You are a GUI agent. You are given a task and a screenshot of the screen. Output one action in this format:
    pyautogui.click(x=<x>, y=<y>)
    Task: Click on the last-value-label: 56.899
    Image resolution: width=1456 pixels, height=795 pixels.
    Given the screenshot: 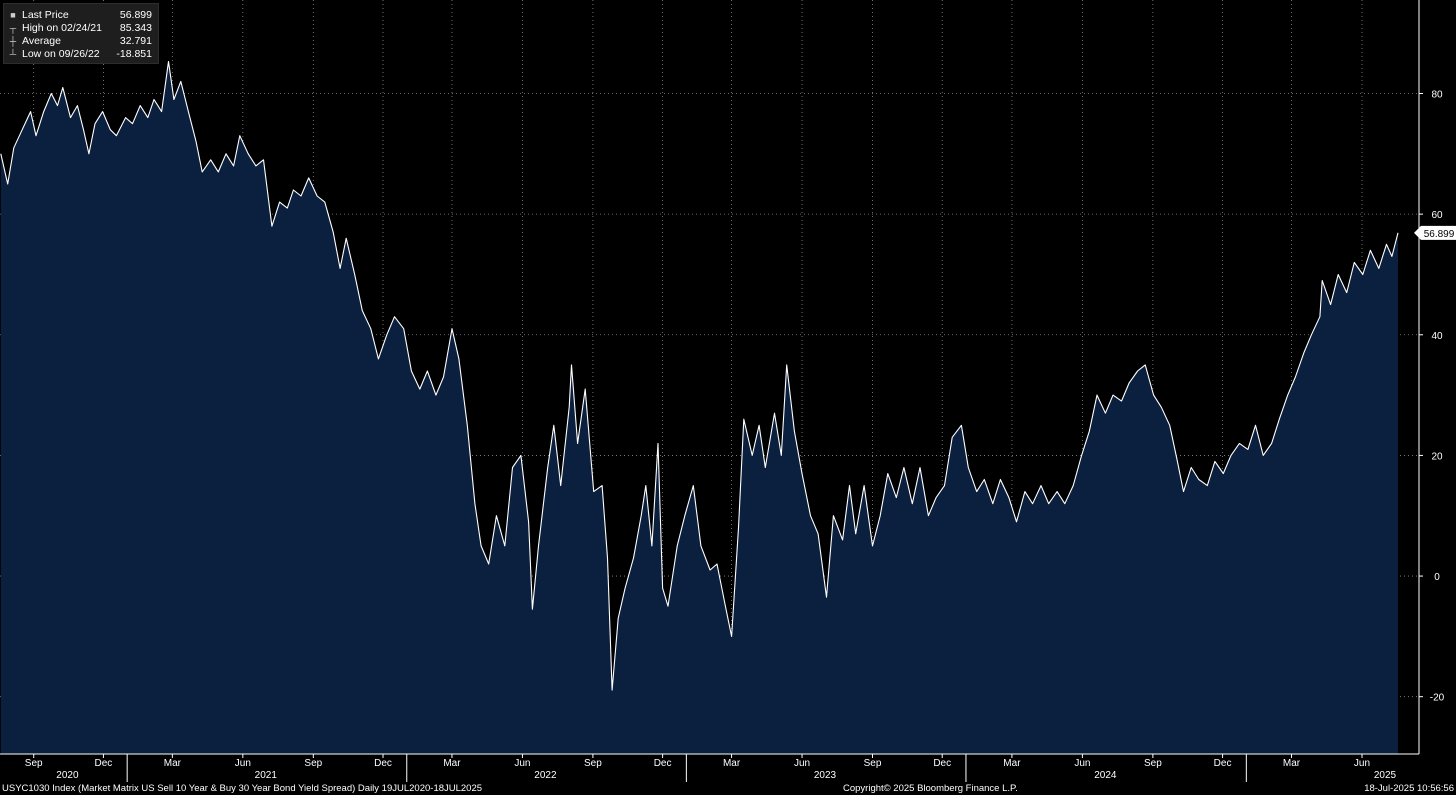 What is the action you would take?
    pyautogui.click(x=1439, y=234)
    